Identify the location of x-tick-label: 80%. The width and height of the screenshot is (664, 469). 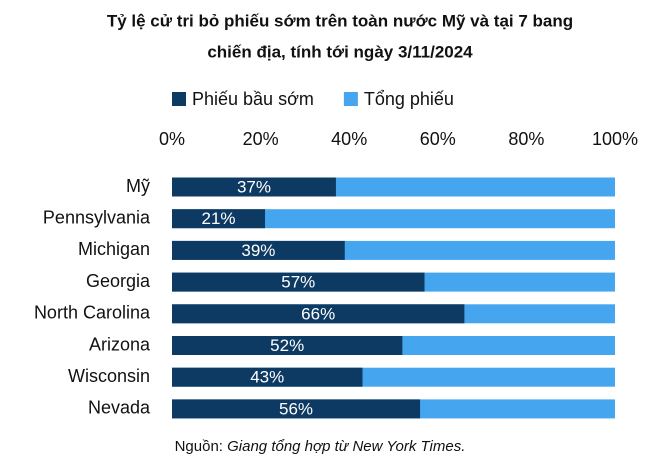
(526, 139).